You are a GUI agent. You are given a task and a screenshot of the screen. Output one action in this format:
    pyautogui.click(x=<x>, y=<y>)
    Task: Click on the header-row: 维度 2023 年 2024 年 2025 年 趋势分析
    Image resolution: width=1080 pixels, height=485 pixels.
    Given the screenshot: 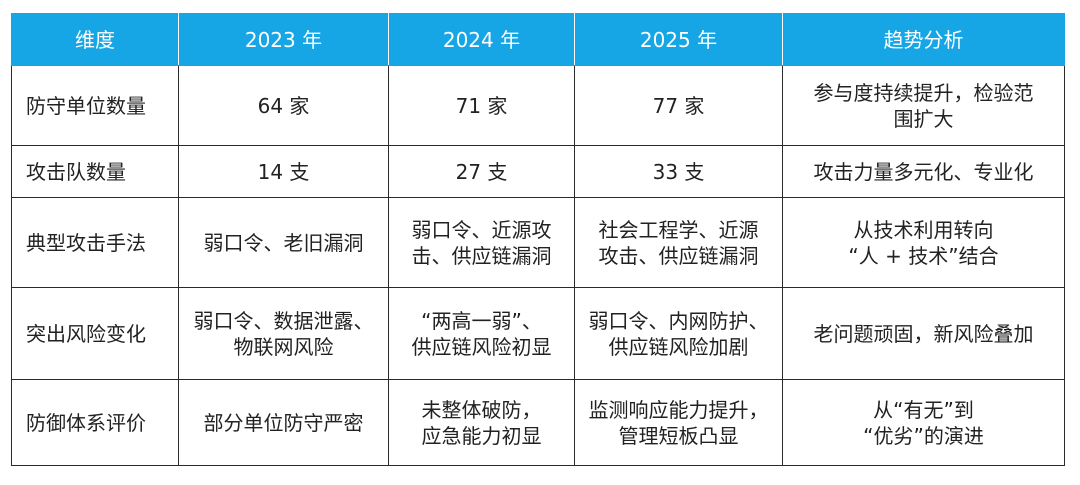 What is the action you would take?
    pyautogui.click(x=538, y=39)
    